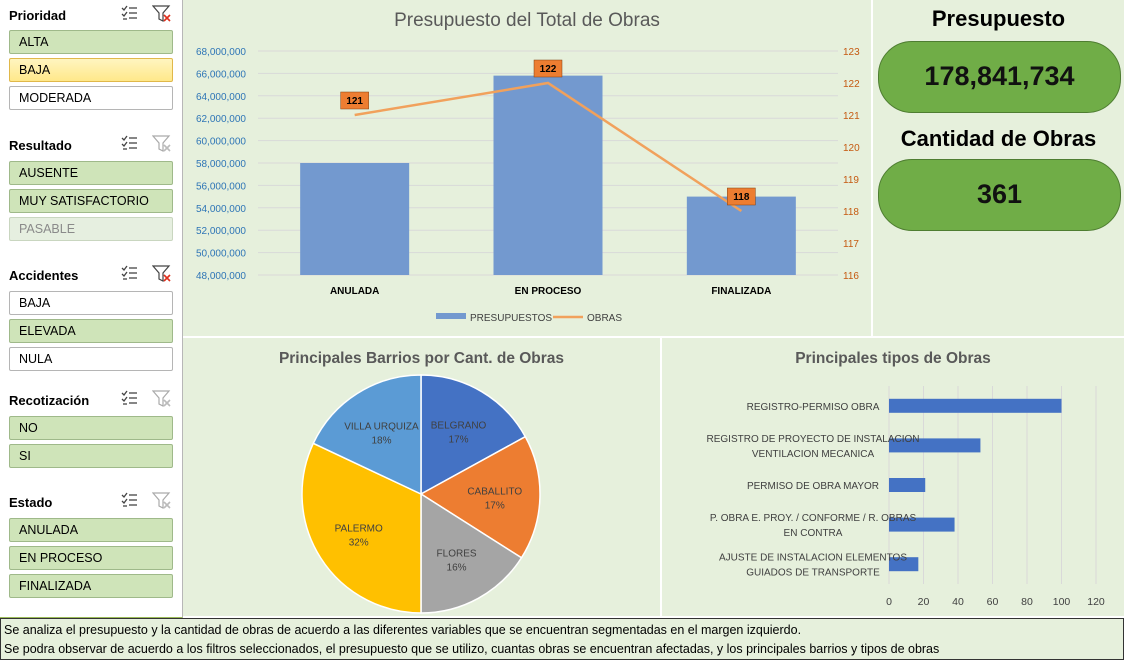 The height and width of the screenshot is (660, 1124). What do you see at coordinates (49, 400) in the screenshot?
I see `slicer-title: Recotización` at bounding box center [49, 400].